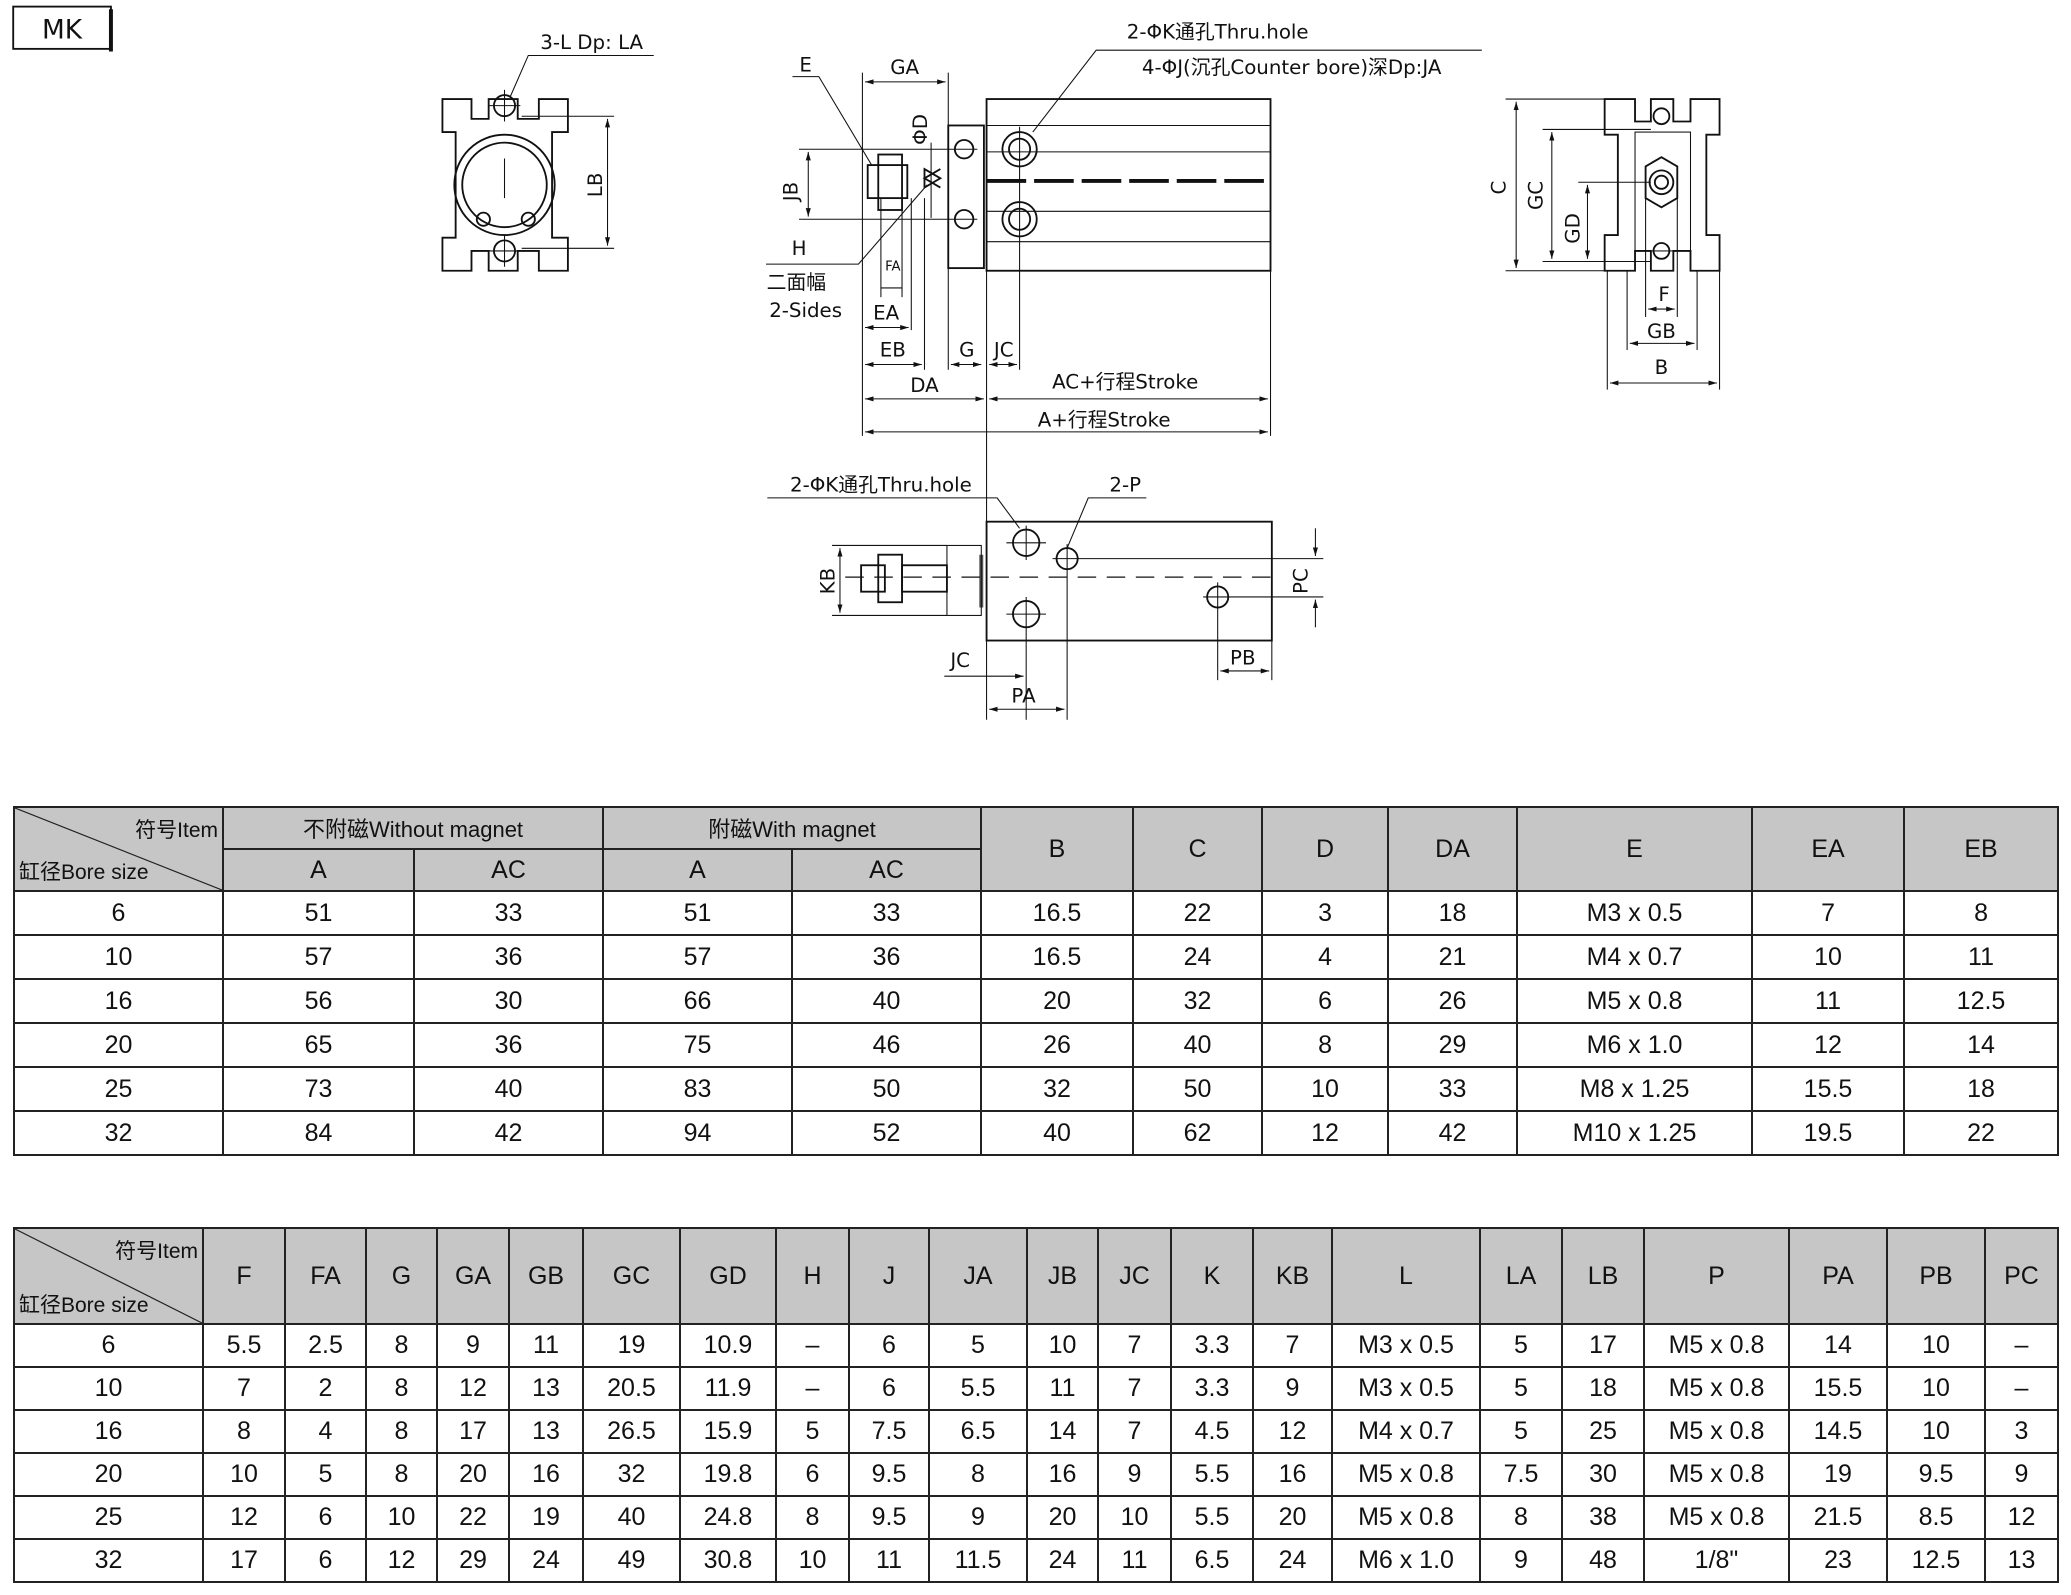  I want to click on value-cell: 19.8, so click(728, 1474).